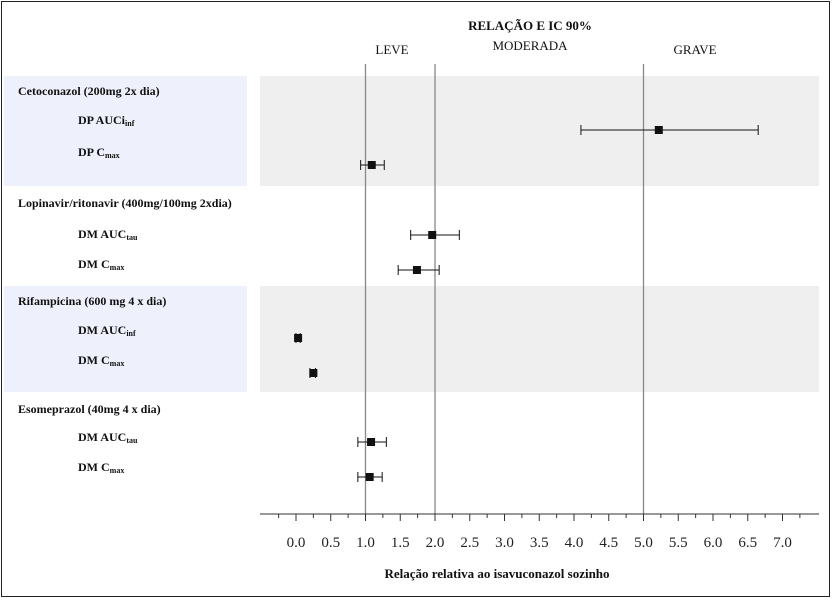 The width and height of the screenshot is (833, 600). Describe the element at coordinates (106, 120) in the screenshot. I see `metric-label: DP AUCiinf` at that location.